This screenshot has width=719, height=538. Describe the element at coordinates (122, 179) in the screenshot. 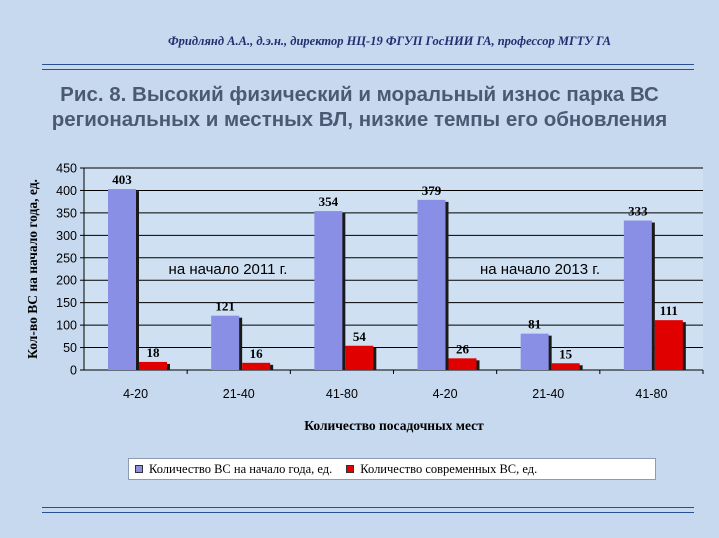

I see `data-label-total: 403` at that location.